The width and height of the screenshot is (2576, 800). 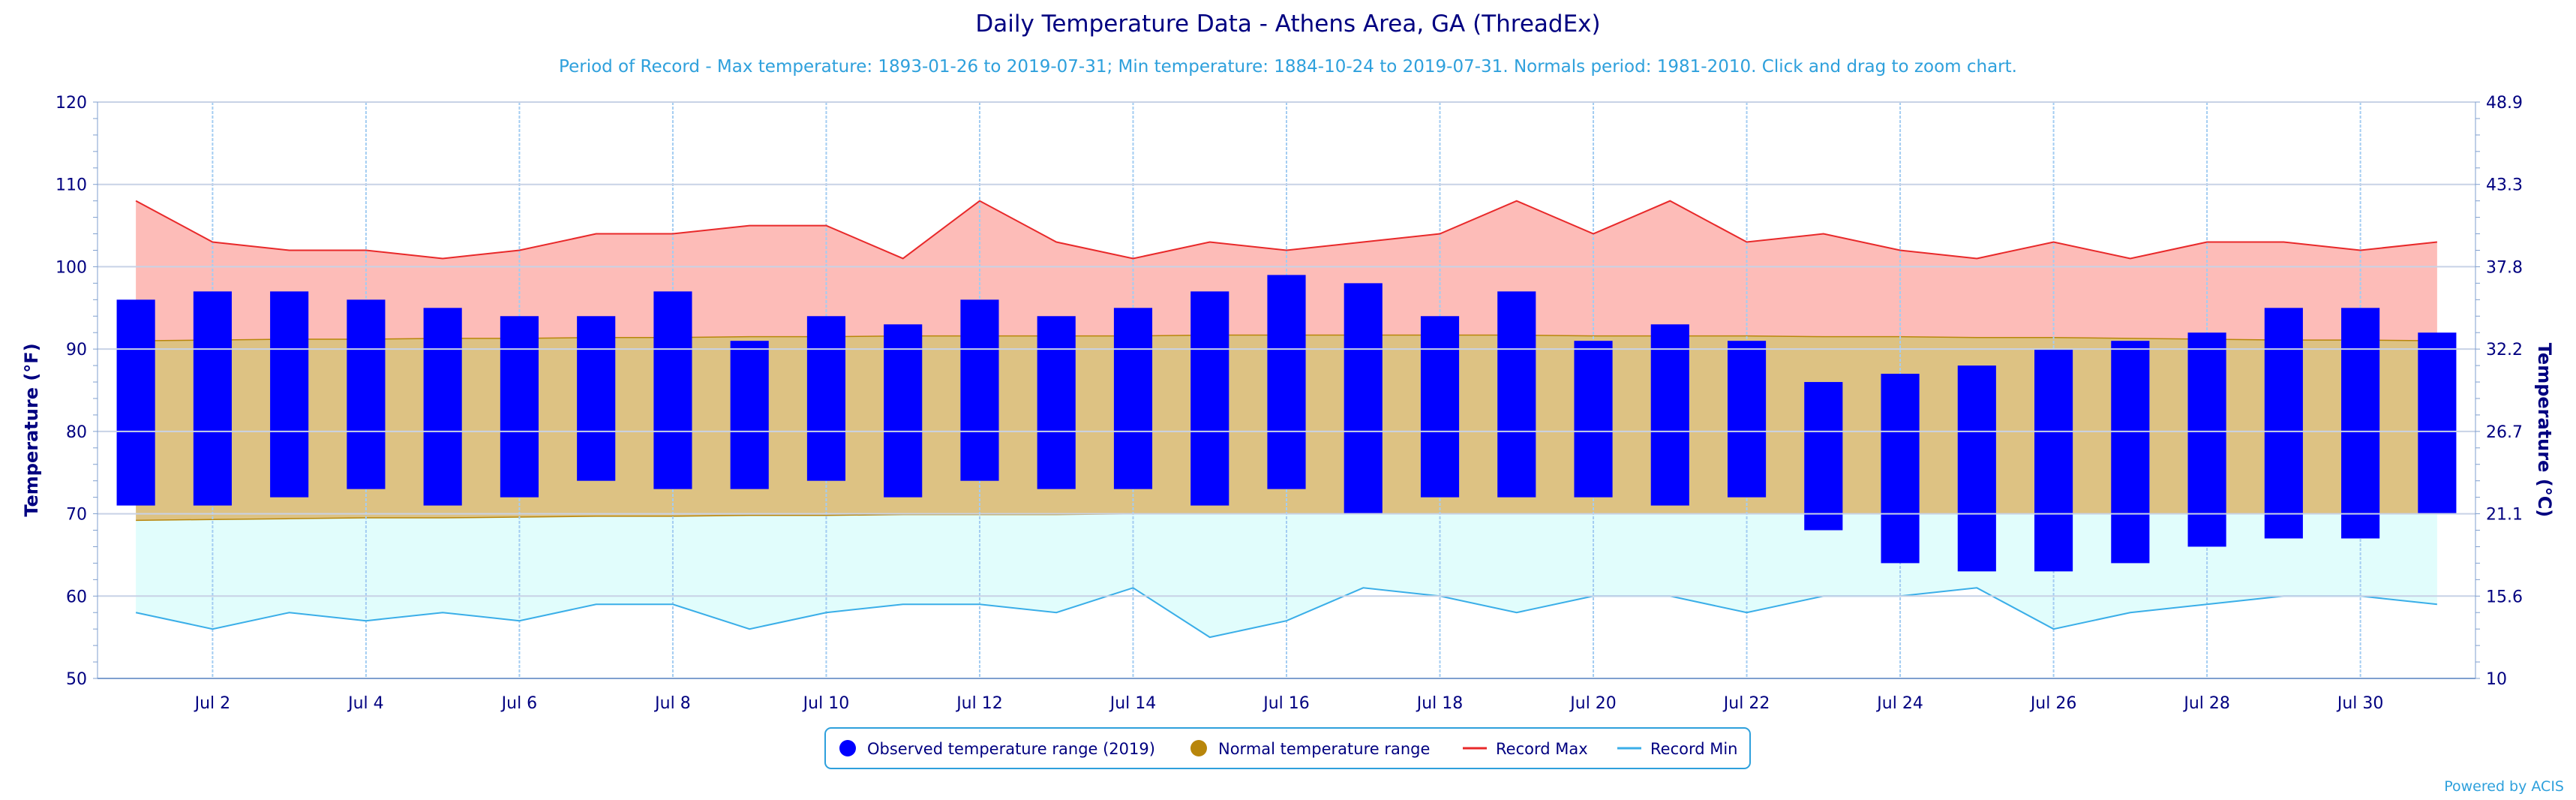 I want to click on record-min-line, so click(x=1286, y=613).